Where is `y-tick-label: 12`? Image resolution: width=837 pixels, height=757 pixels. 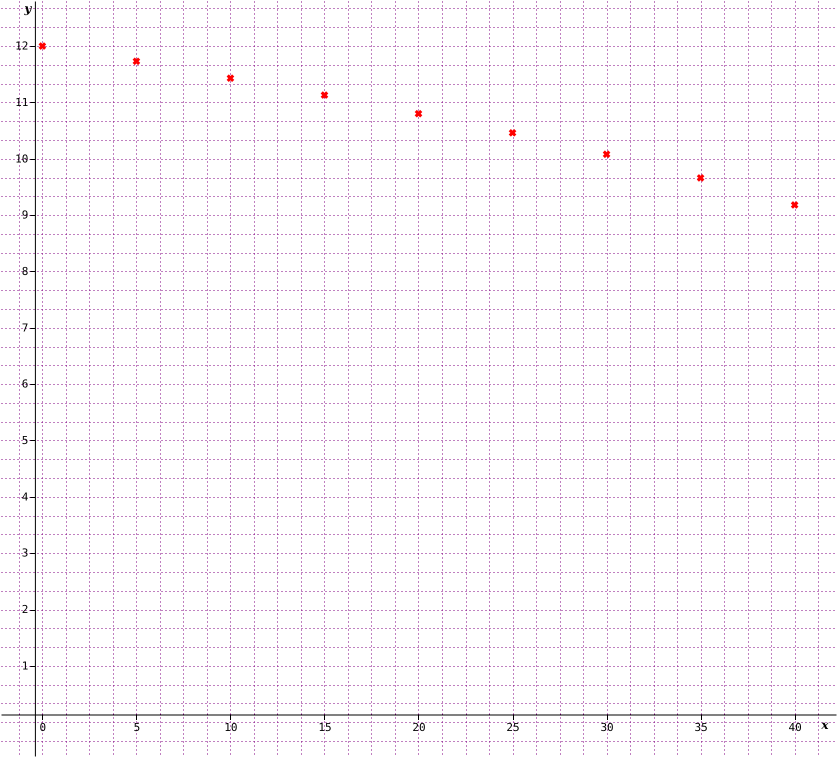 y-tick-label: 12 is located at coordinates (21, 46).